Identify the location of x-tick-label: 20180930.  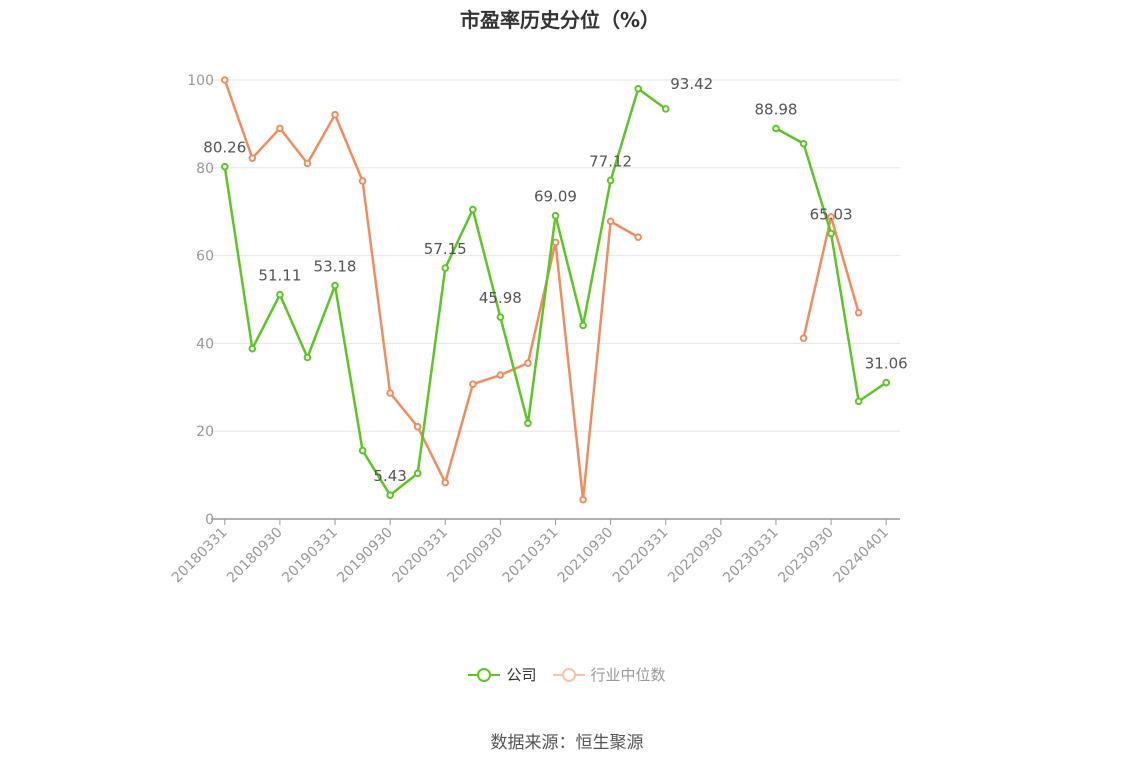
(255, 556).